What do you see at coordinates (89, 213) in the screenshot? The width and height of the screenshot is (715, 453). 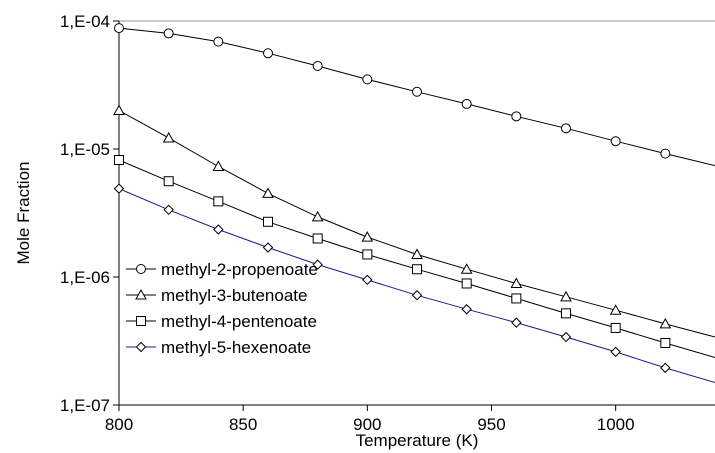 I see `y-axis-ticks: 1,E-07 1,E-06 1,E-05 1,E-04` at bounding box center [89, 213].